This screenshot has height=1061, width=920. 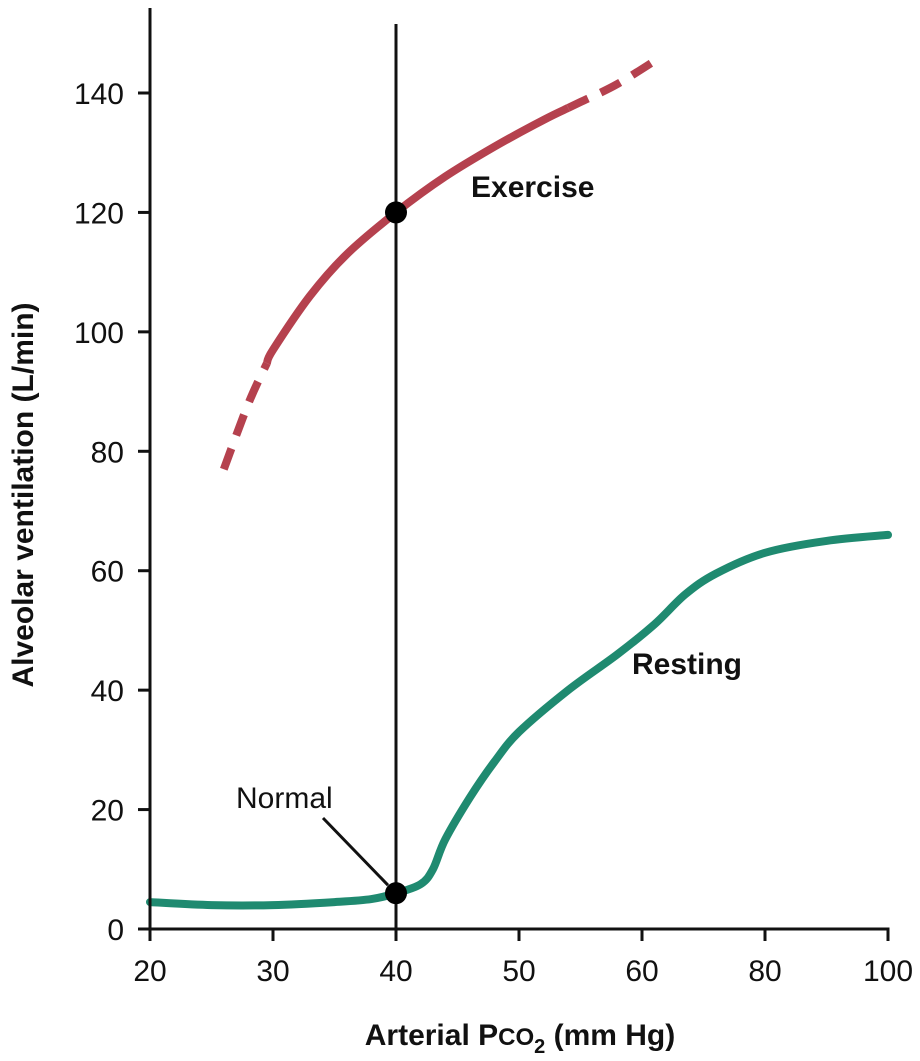 I want to click on resting-label: Resting, so click(x=687, y=664).